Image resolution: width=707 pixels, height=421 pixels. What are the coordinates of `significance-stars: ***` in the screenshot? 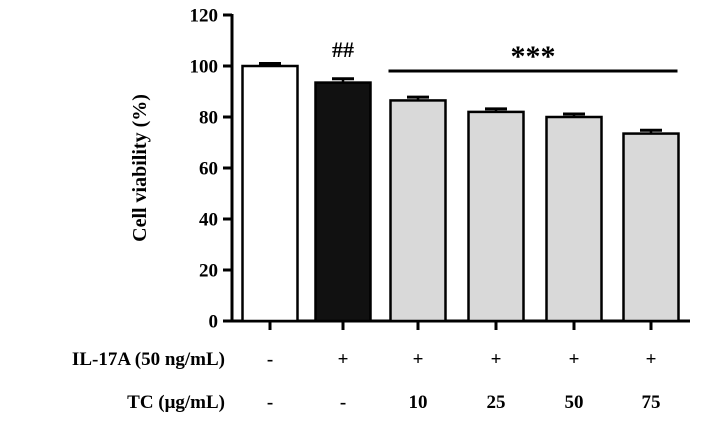 It's located at (533, 56).